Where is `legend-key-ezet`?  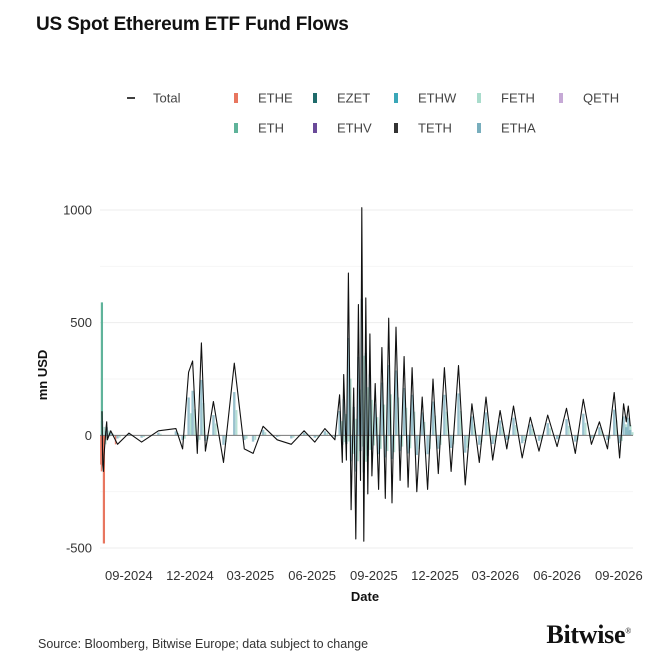
legend-key-ezet is located at coordinates (315, 98).